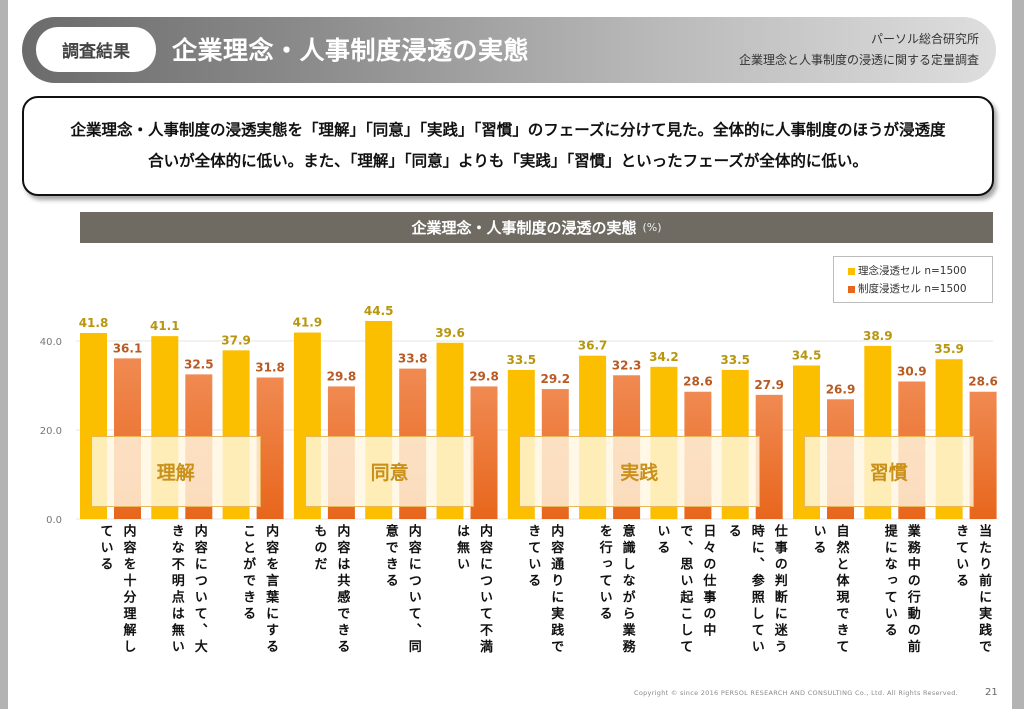  I want to click on chart-title: 企業理念・人事制度の浸透の実態, so click(524, 228).